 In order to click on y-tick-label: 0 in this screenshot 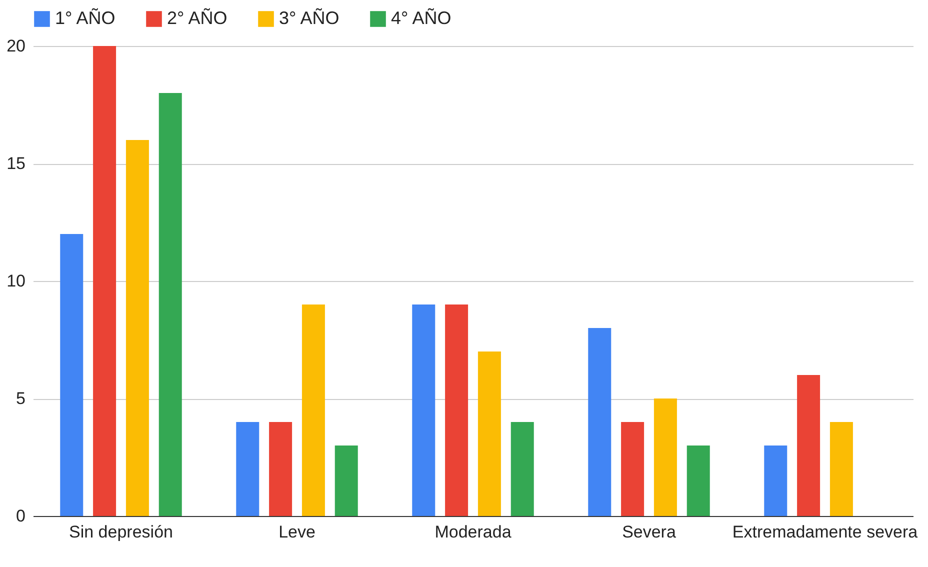, I will do `click(21, 516)`.